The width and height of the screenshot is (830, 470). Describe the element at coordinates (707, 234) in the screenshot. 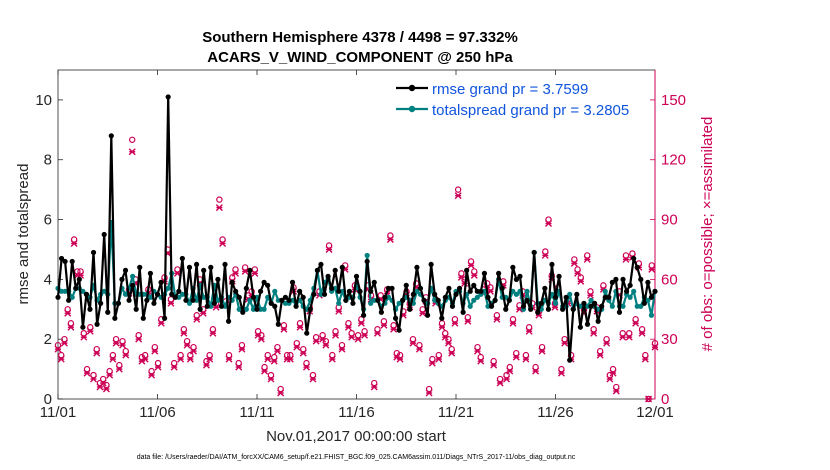

I see `y-axis-right-label: # of obs: o=possible; ×=assimilated` at that location.